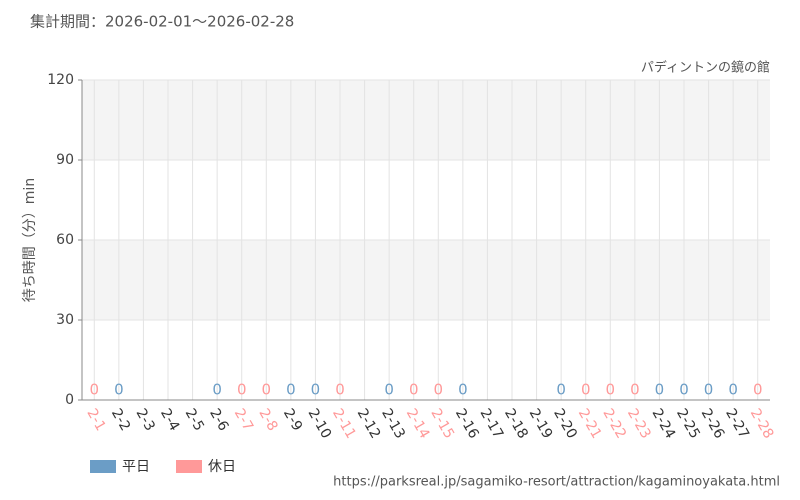 The height and width of the screenshot is (500, 800). Describe the element at coordinates (705, 68) in the screenshot. I see `chart-subtitle: パディントンの鏡の館` at that location.